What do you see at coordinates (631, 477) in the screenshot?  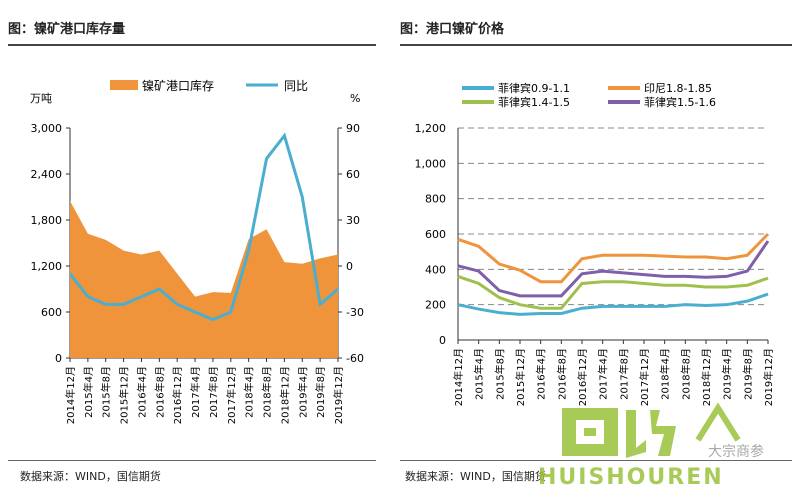 I see `svg-text: HUISHOUREN` at bounding box center [631, 477].